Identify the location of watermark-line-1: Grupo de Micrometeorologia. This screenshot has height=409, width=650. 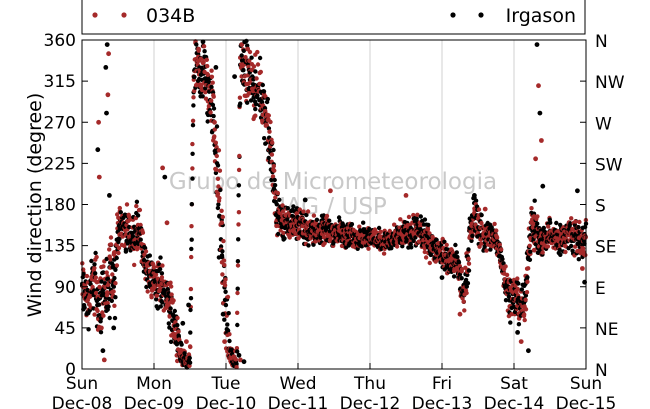
(333, 182).